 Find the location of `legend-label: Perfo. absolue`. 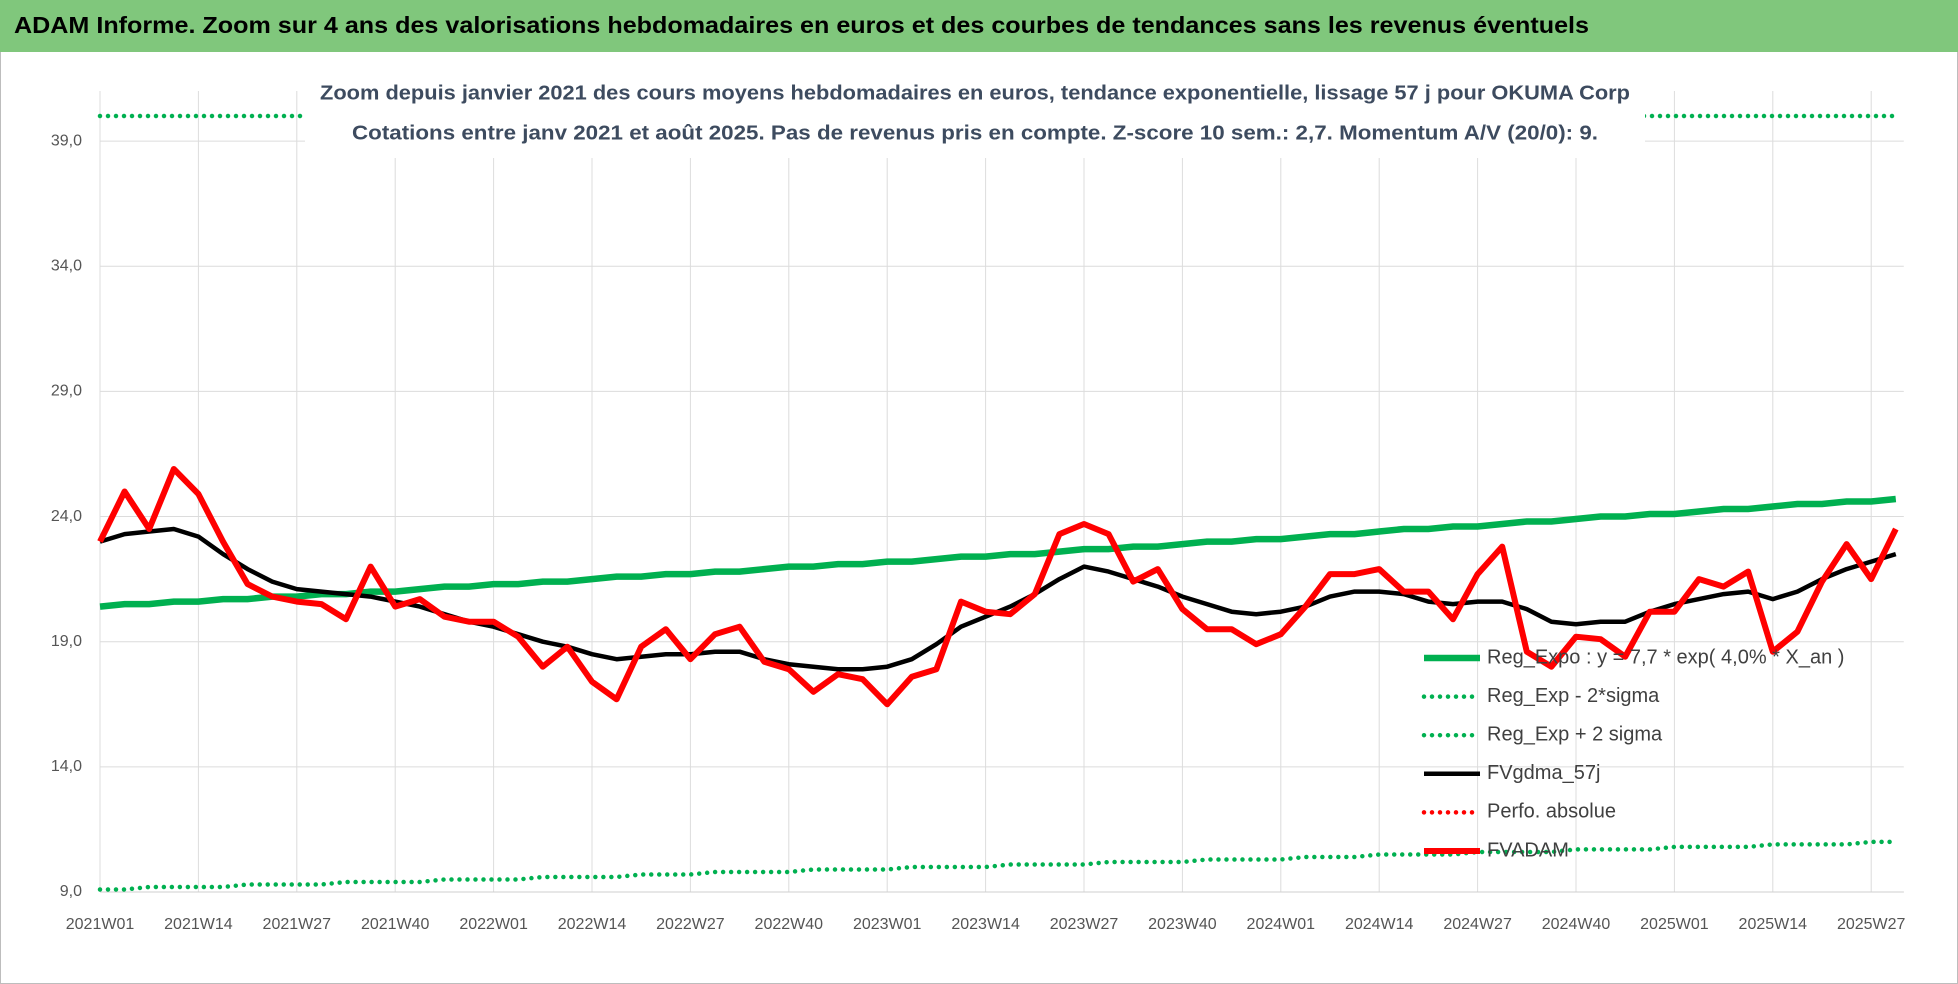

legend-label: Perfo. absolue is located at coordinates (1551, 812).